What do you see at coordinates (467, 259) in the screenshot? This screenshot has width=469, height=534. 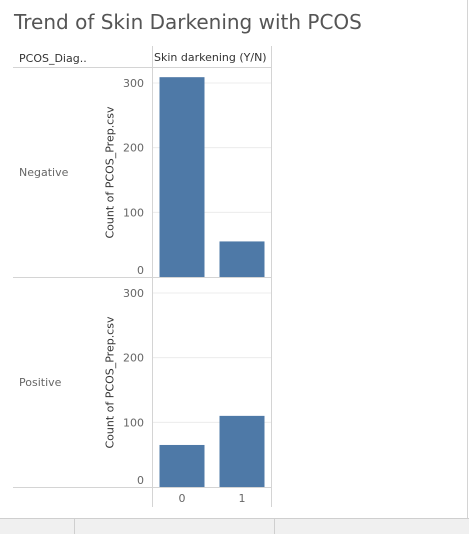 I see `page-right-border` at bounding box center [467, 259].